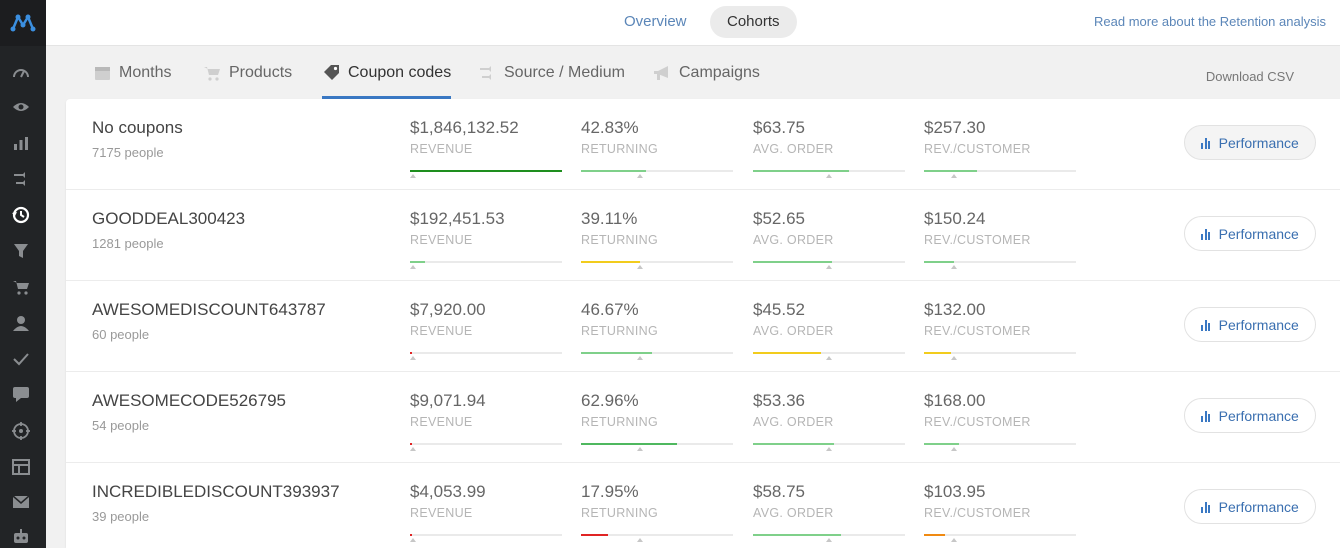  I want to click on metric-value: $63.75, so click(779, 127).